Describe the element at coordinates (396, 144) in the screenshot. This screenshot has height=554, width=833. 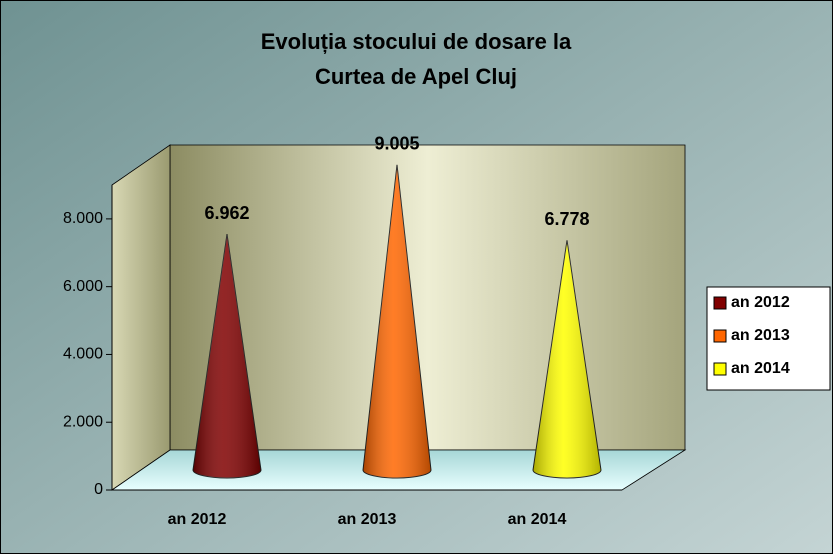
I see `data-label: 9.005` at that location.